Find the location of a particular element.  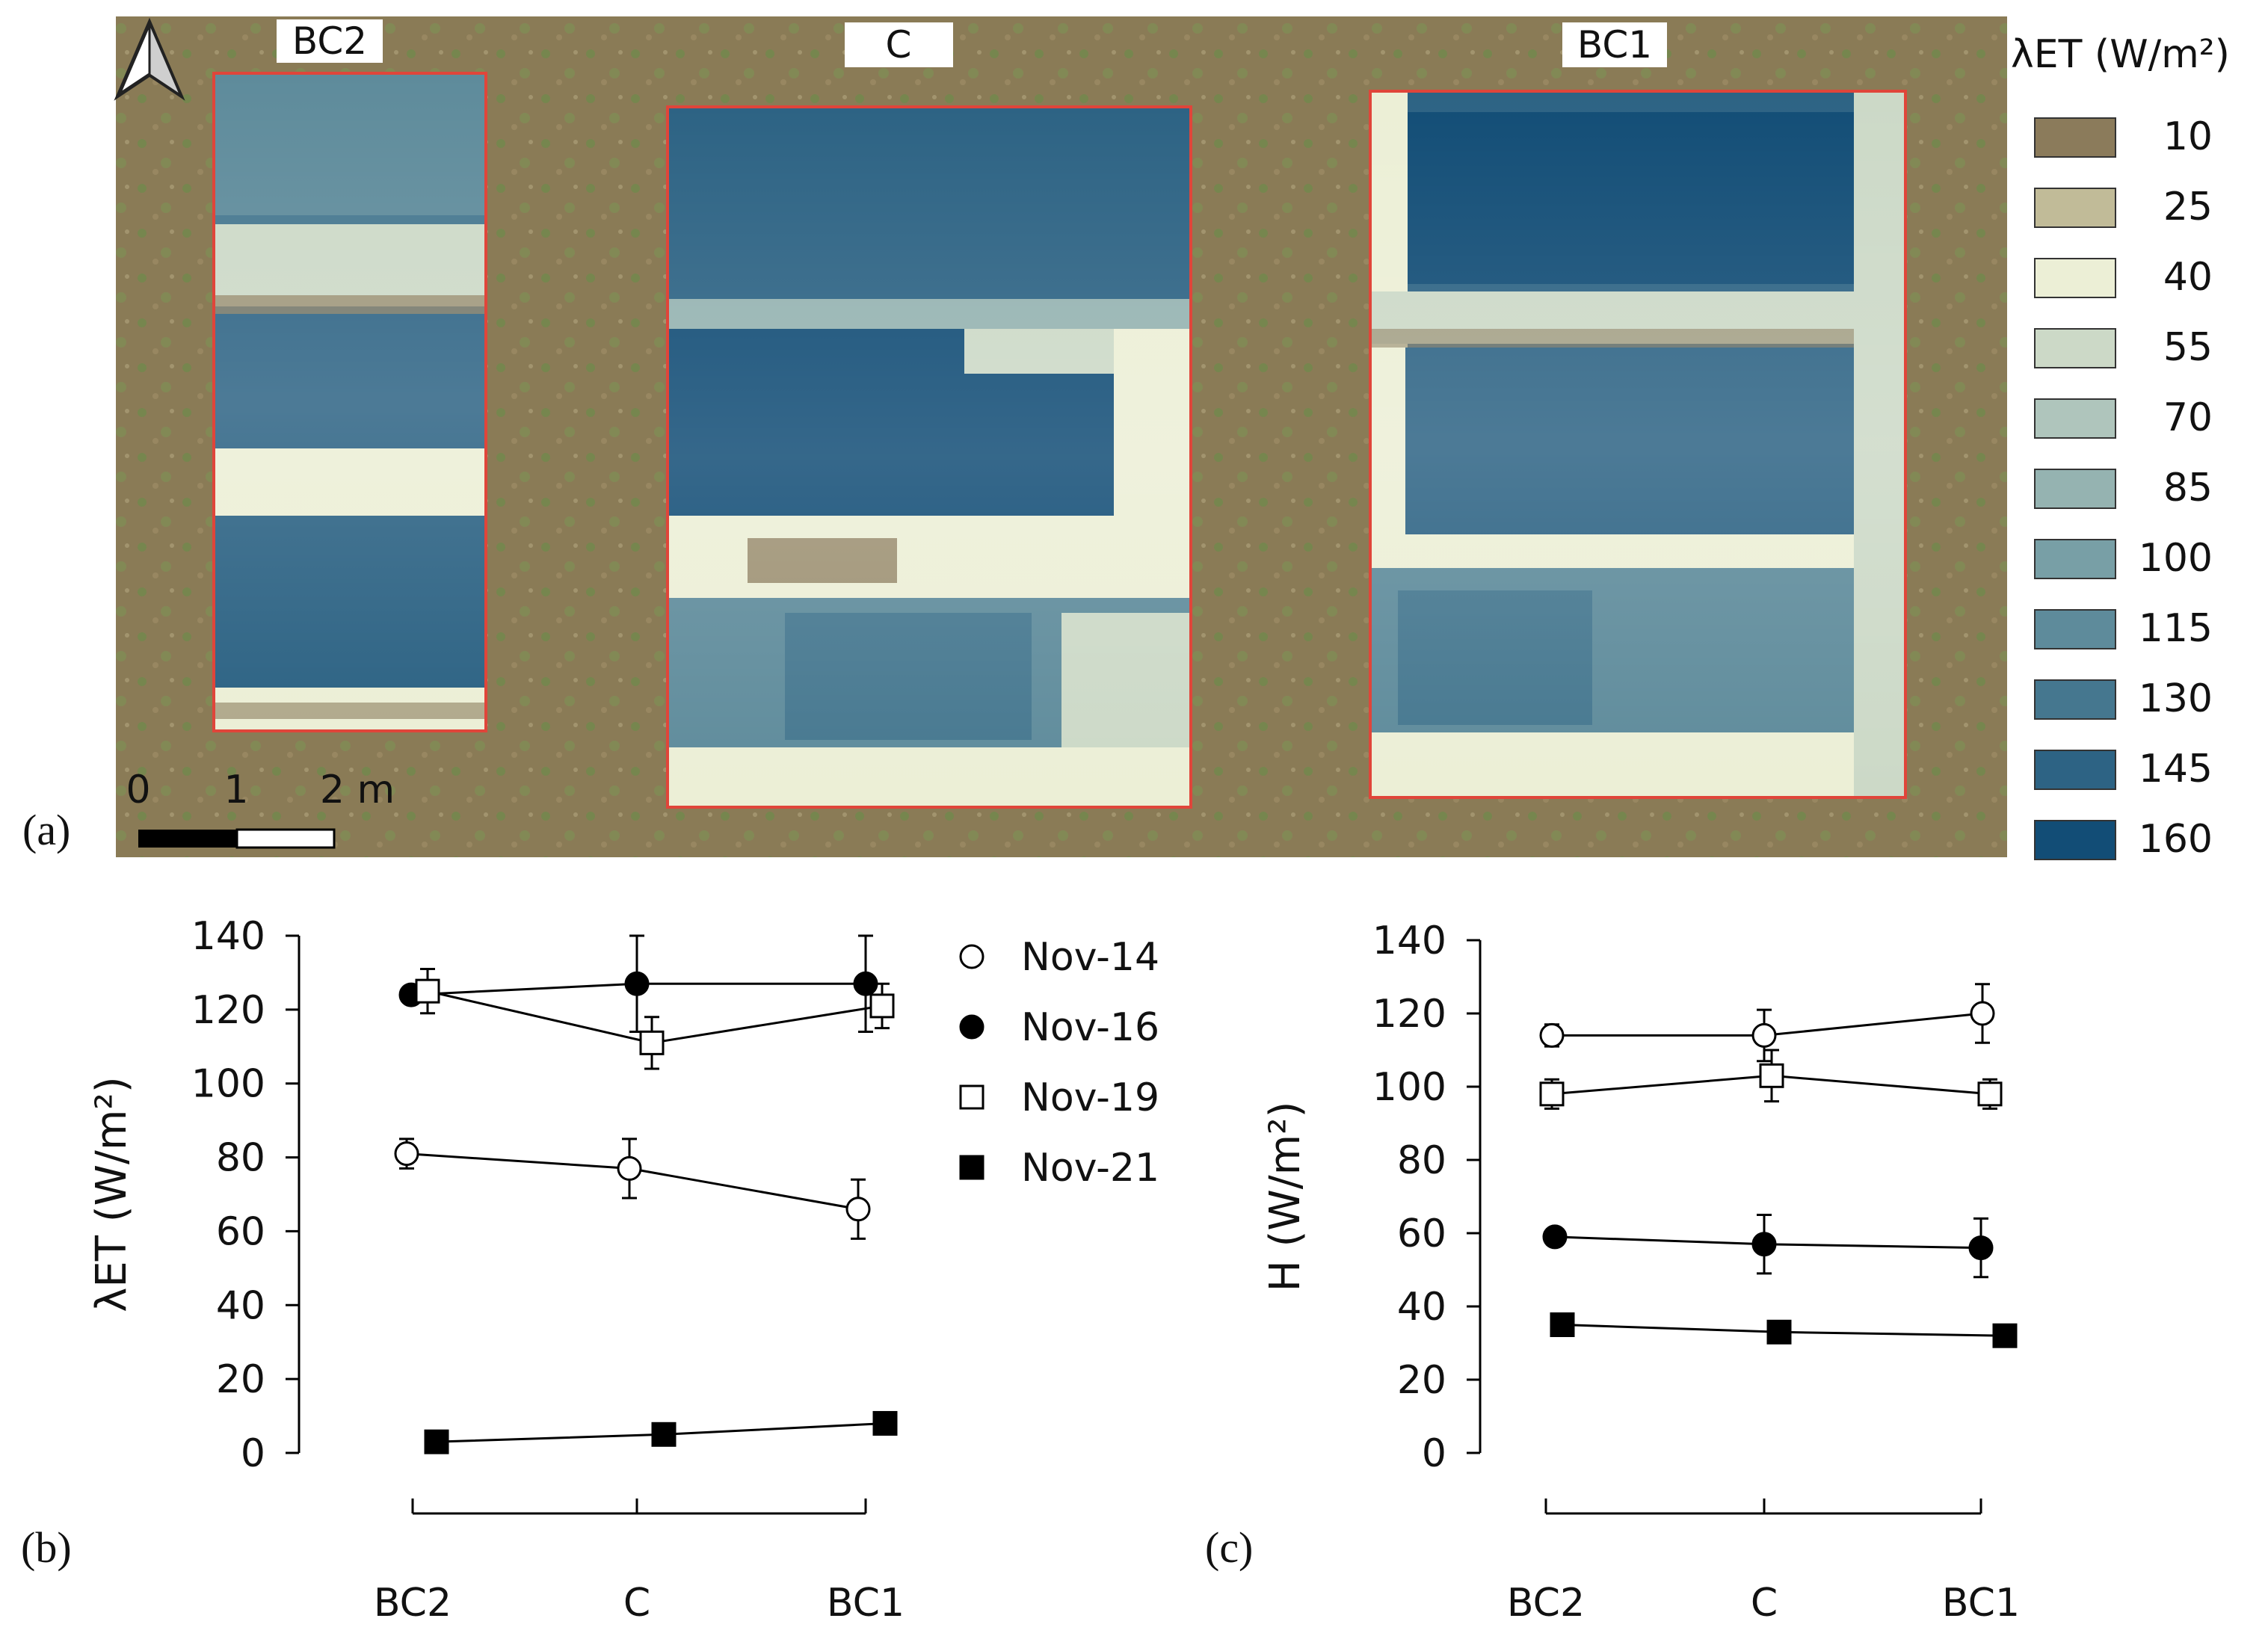

colorbar-value: 145 is located at coordinates (2176, 769).